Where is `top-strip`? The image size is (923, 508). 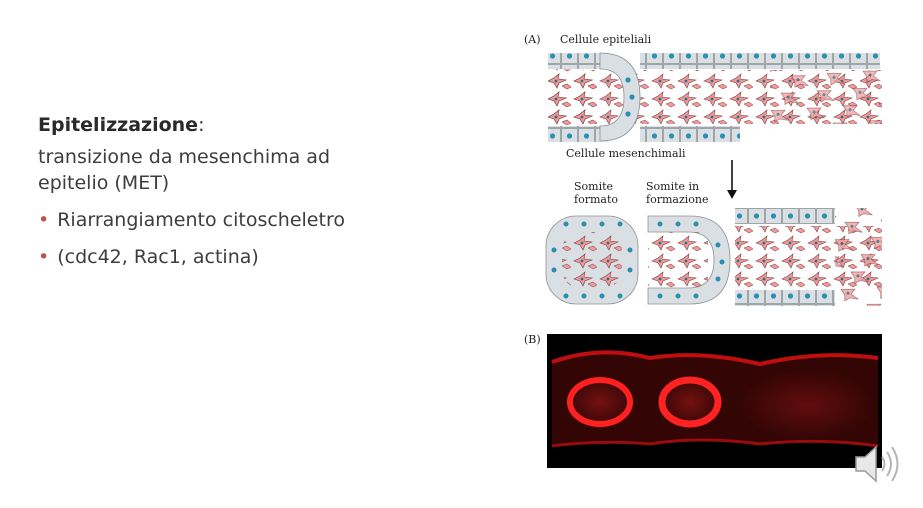
top-strip is located at coordinates (715, 97).